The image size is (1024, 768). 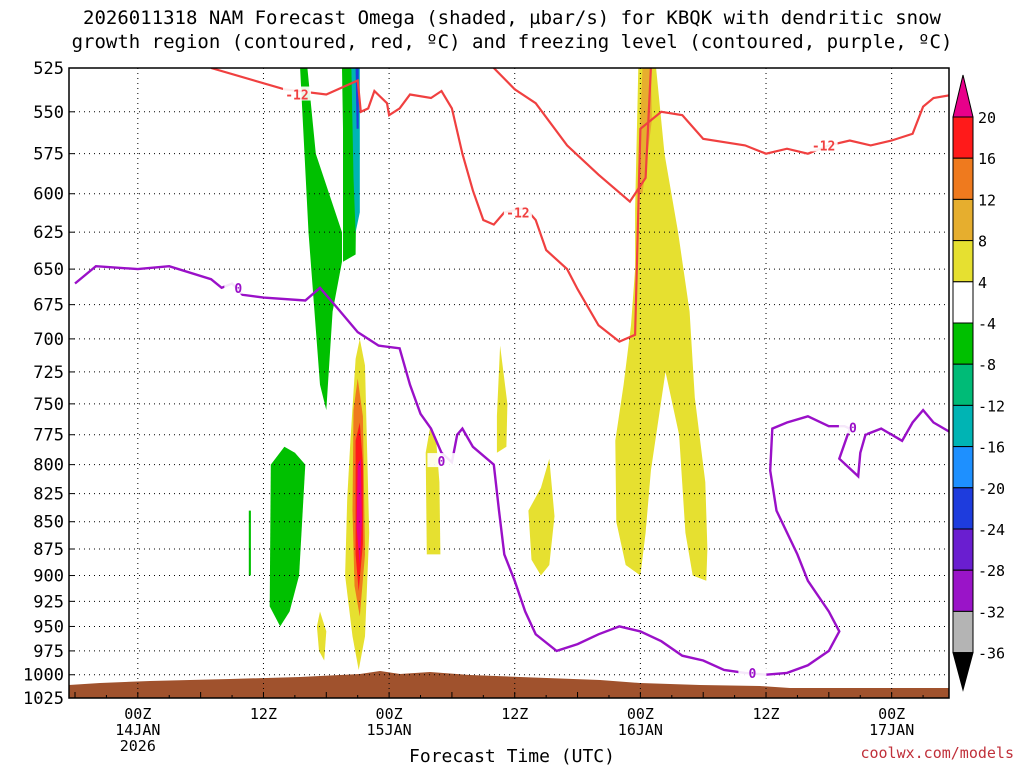 What do you see at coordinates (891, 730) in the screenshot?
I see `x-tick-label-78-1: 17JAN` at bounding box center [891, 730].